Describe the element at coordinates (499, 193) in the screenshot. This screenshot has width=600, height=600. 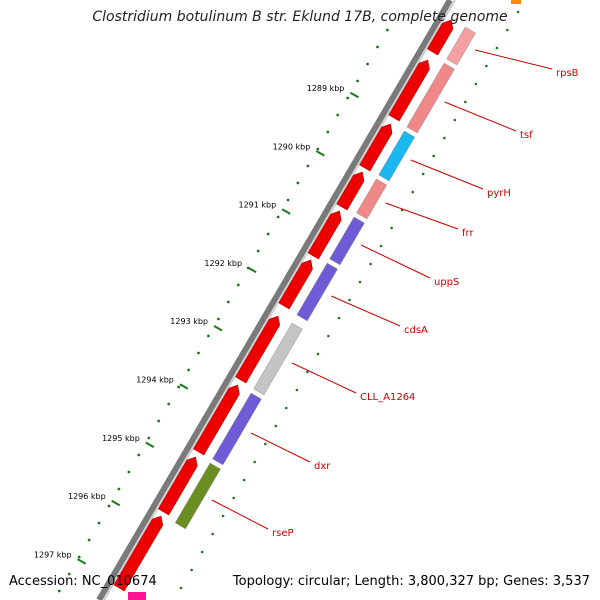
I see `gene-label: pyrH` at that location.